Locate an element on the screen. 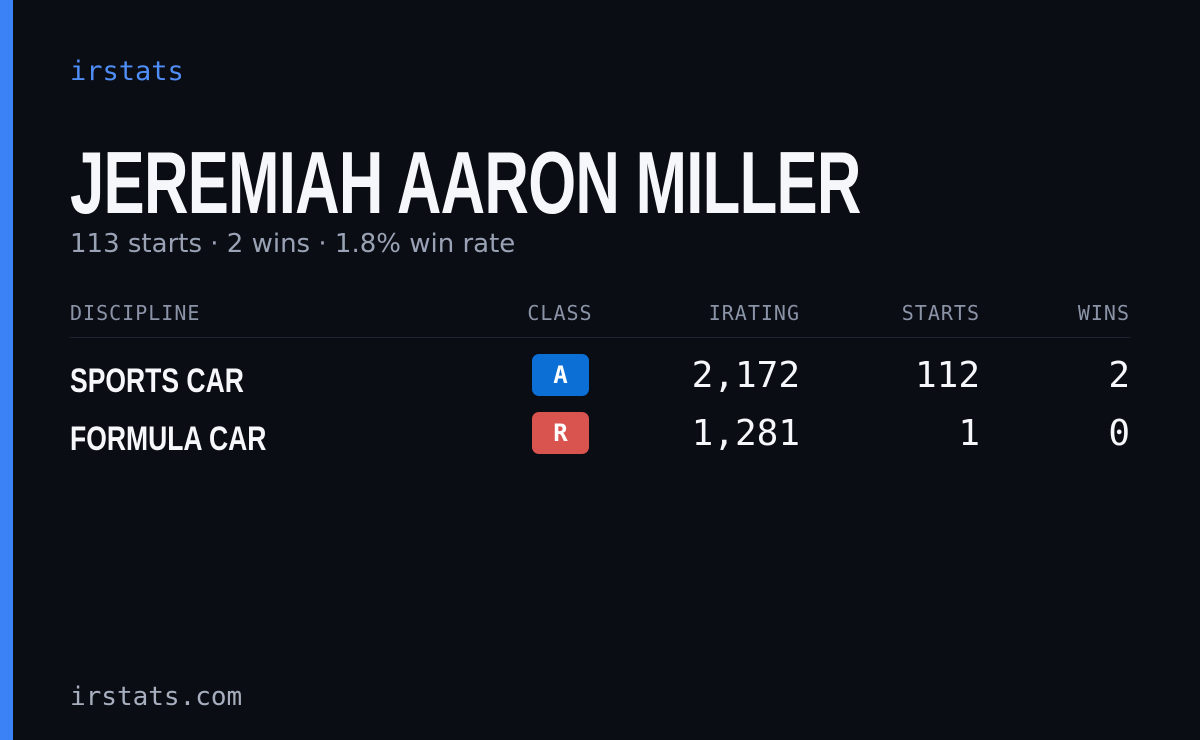  column-header: CLASS is located at coordinates (560, 313).